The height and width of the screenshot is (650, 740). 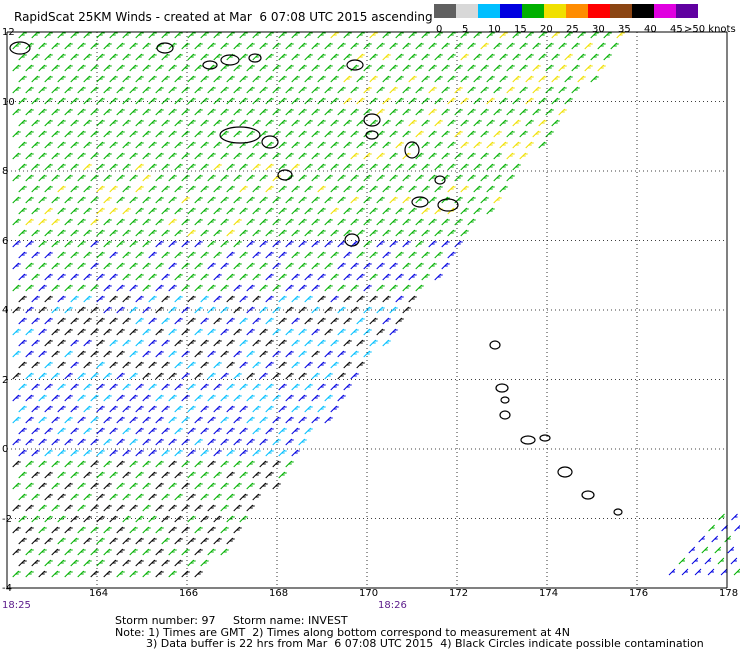 What do you see at coordinates (99, 593) in the screenshot?
I see `lon-label: 164` at bounding box center [99, 593].